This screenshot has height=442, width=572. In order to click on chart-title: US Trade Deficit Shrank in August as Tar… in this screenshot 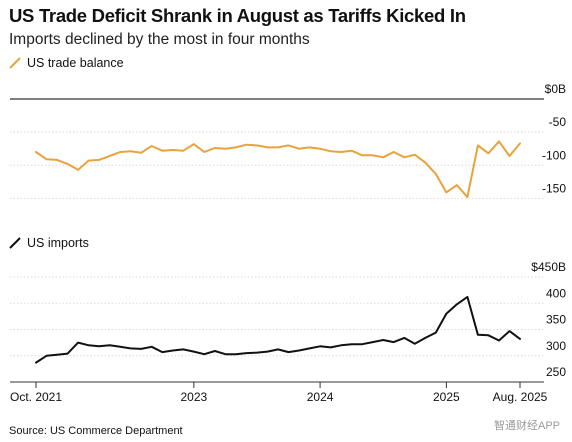, I will do `click(237, 15)`.